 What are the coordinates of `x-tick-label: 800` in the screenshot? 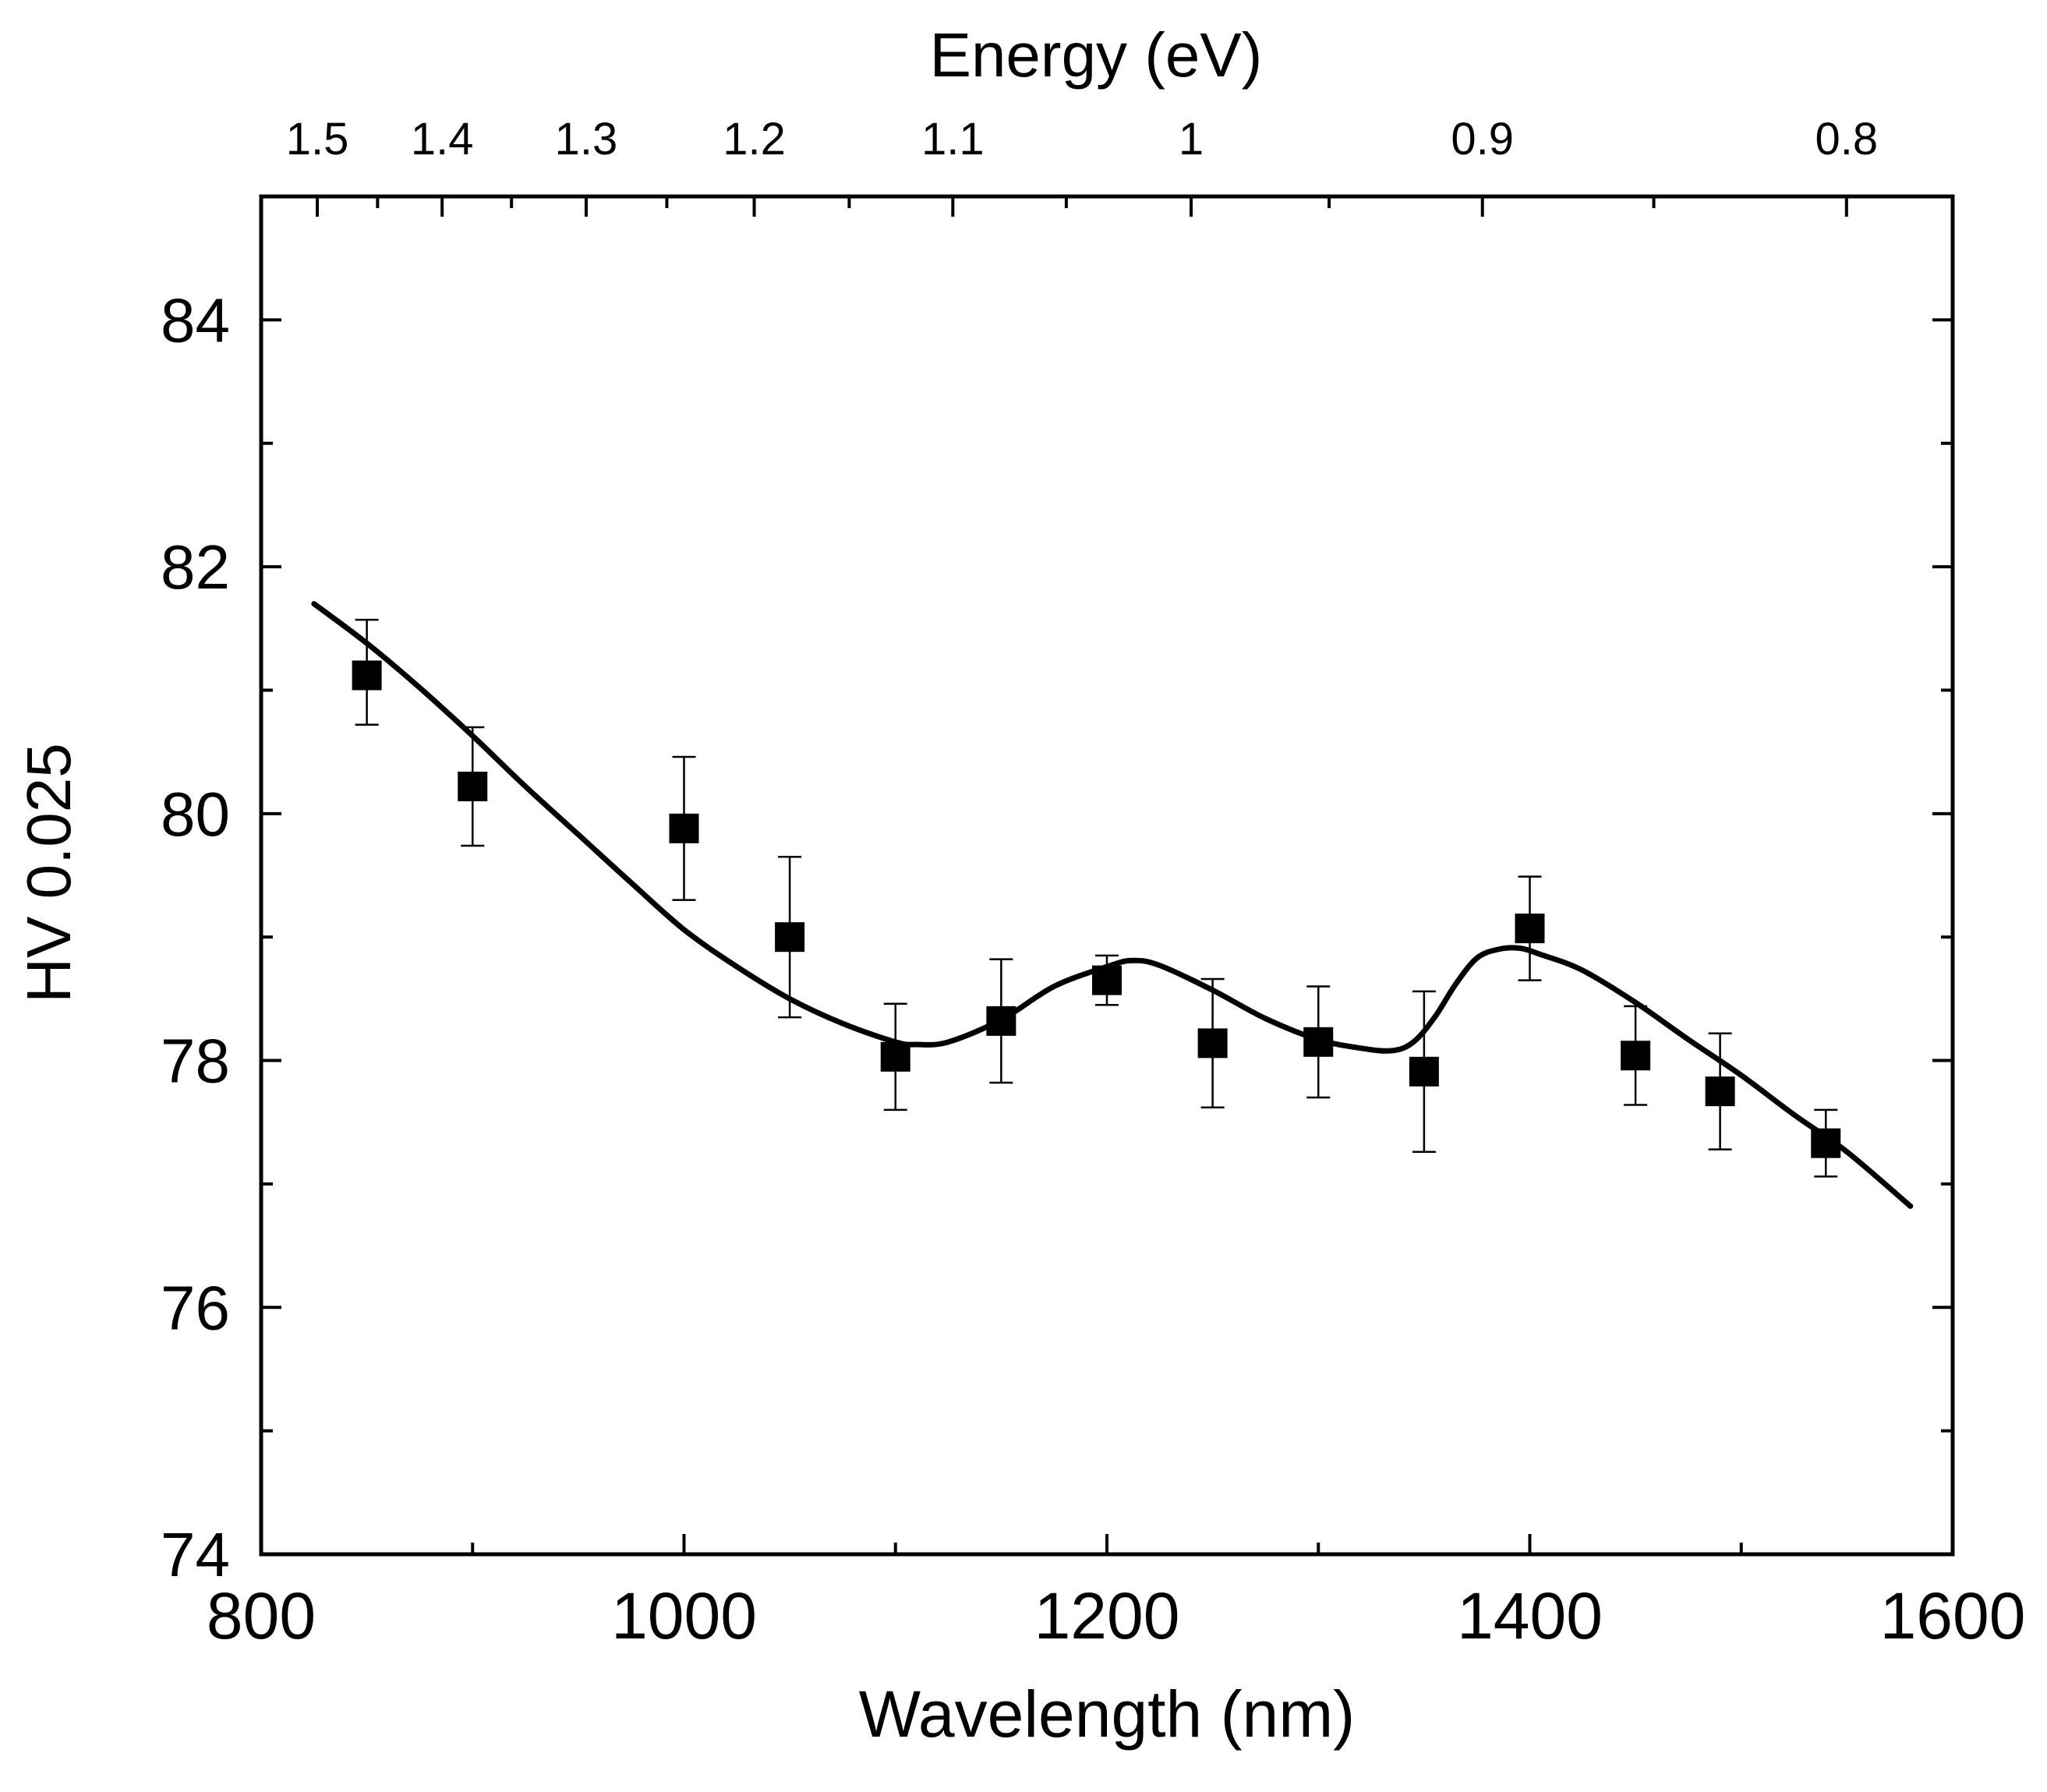 It's located at (261, 1615).